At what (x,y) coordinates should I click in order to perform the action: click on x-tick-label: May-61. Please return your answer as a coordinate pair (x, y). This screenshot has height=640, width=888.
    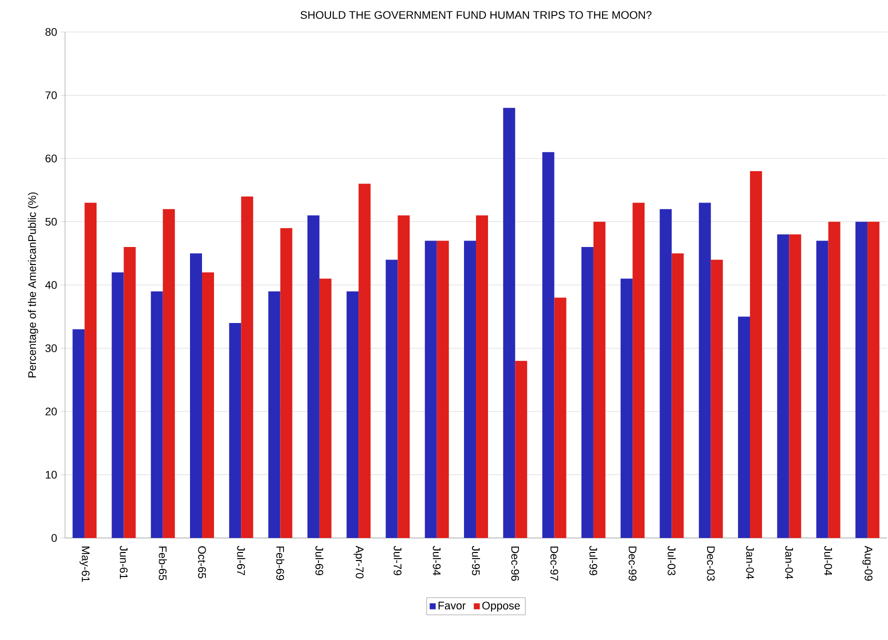
    Looking at the image, I should click on (85, 564).